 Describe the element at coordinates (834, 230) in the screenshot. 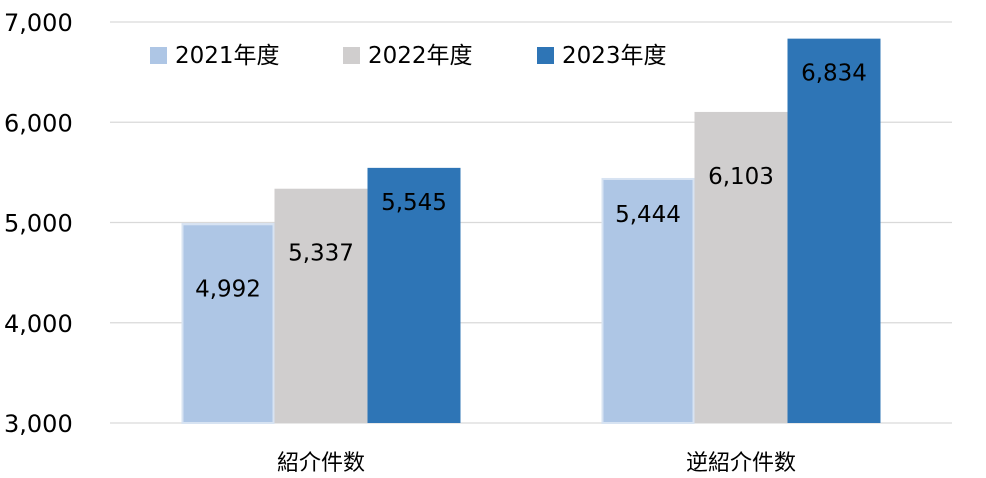

I see `bar-2023年度-逆紹介件数` at that location.